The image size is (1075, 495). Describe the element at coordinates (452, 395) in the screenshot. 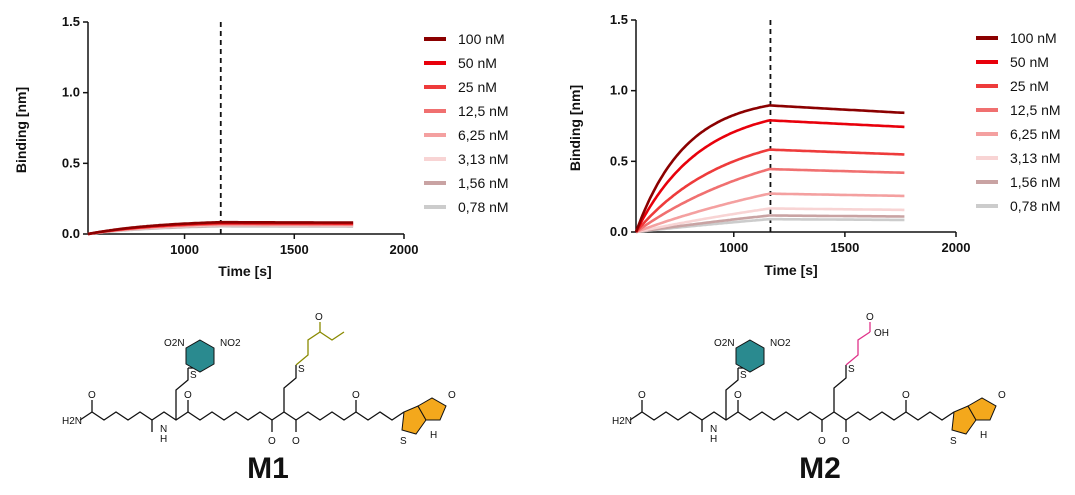

I see `molecule-m1-biotin-o: O` at that location.